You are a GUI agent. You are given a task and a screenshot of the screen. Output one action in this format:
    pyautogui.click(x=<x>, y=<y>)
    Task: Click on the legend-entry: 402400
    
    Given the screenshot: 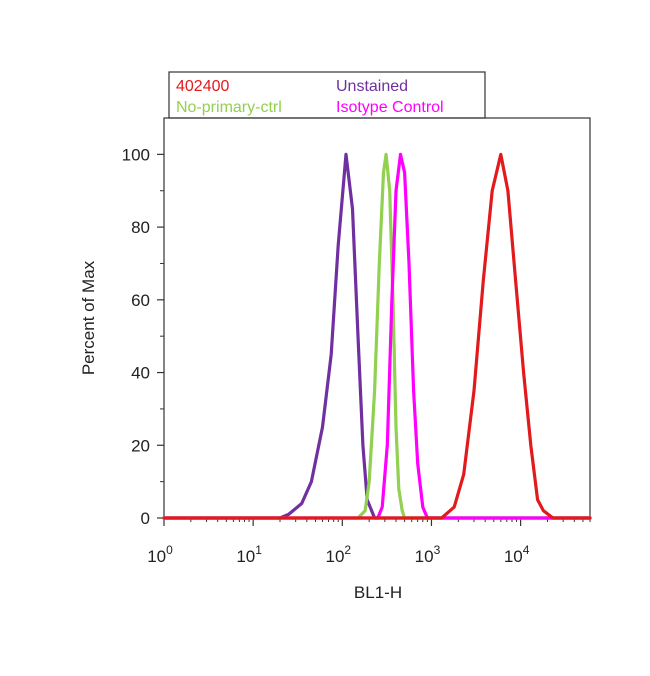 What is the action you would take?
    pyautogui.click(x=202, y=86)
    